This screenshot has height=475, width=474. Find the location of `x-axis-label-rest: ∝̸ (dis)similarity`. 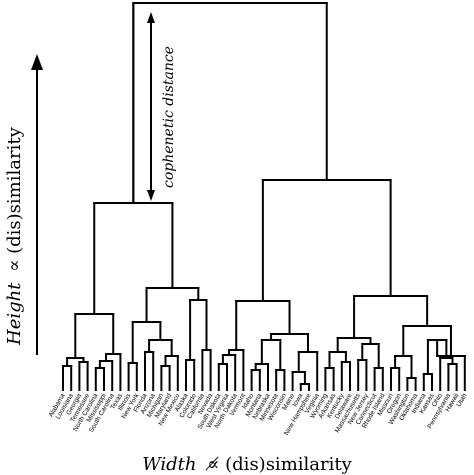

x-axis-label-rest: ∝̸ (dis)similarity is located at coordinates (278, 464).